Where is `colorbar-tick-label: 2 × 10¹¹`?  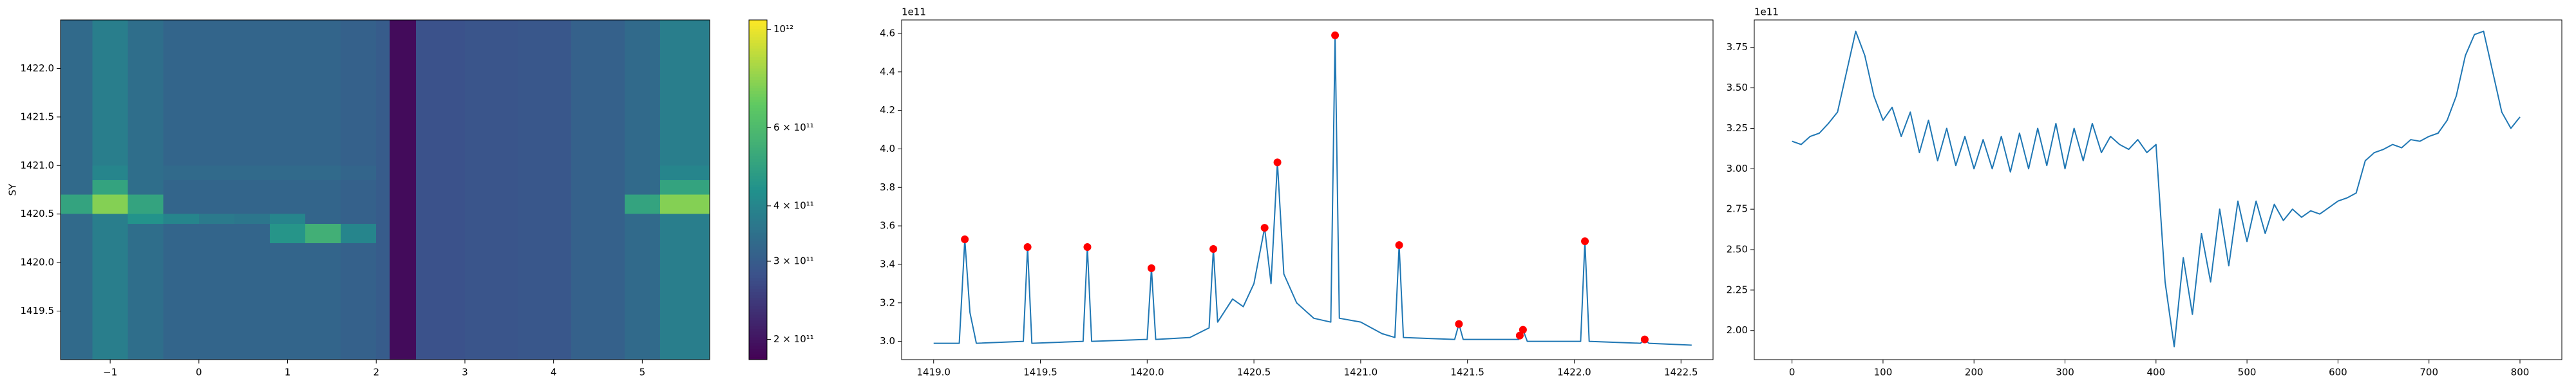 colorbar-tick-label: 2 × 10¹¹ is located at coordinates (793, 339).